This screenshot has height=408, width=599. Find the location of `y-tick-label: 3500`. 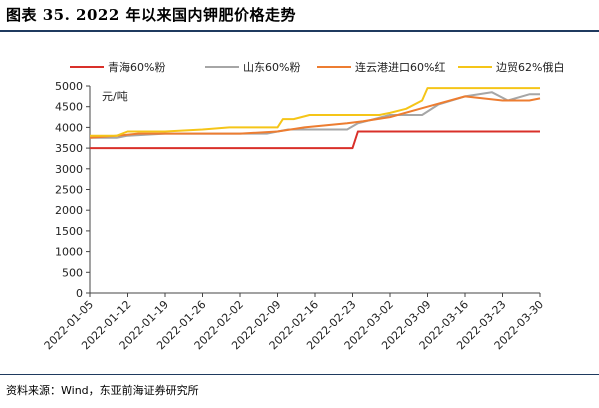

y-tick-label: 3500 is located at coordinates (69, 148).